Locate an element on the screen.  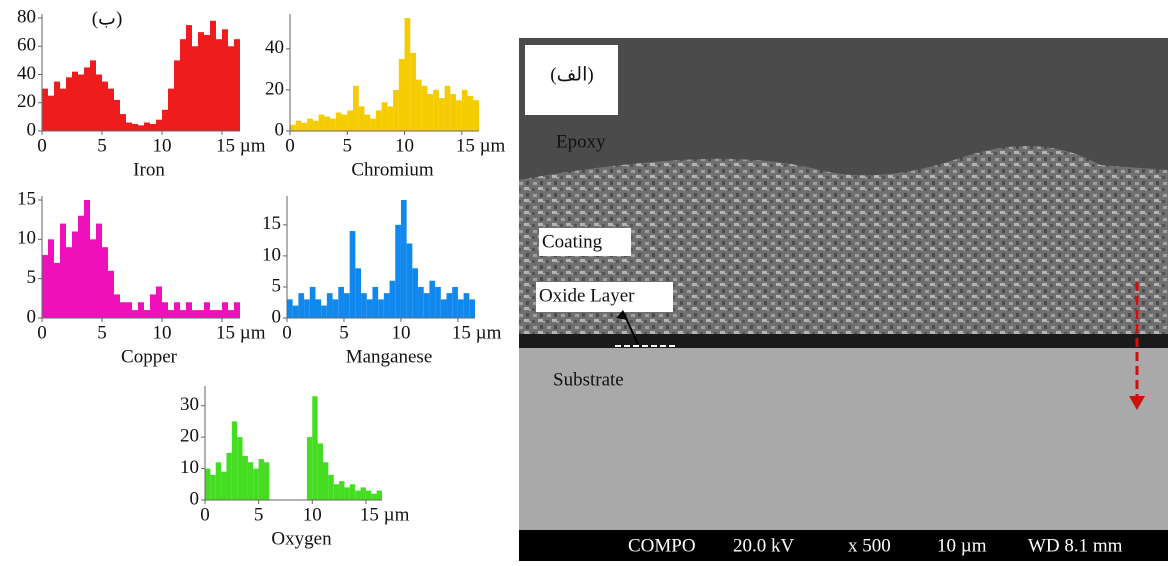
y-tick-label: 40 is located at coordinates (26, 73).